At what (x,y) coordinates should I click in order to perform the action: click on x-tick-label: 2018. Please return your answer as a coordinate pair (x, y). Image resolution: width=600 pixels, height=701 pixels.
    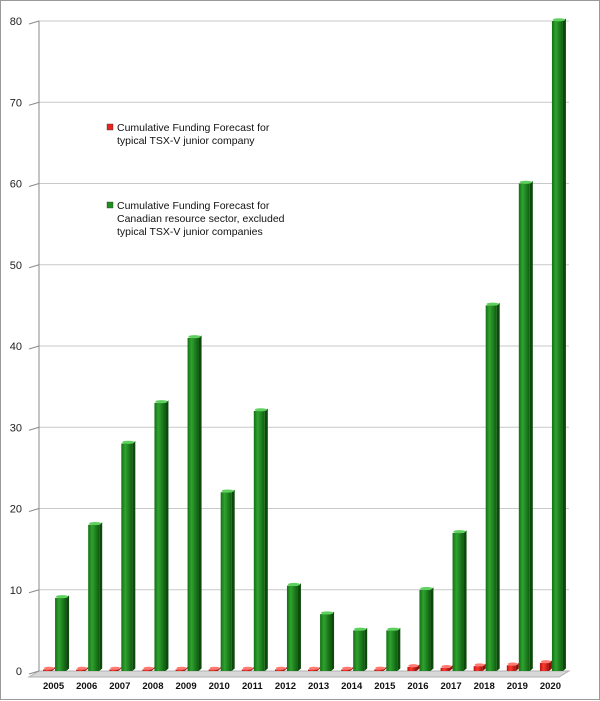
    Looking at the image, I should click on (484, 686).